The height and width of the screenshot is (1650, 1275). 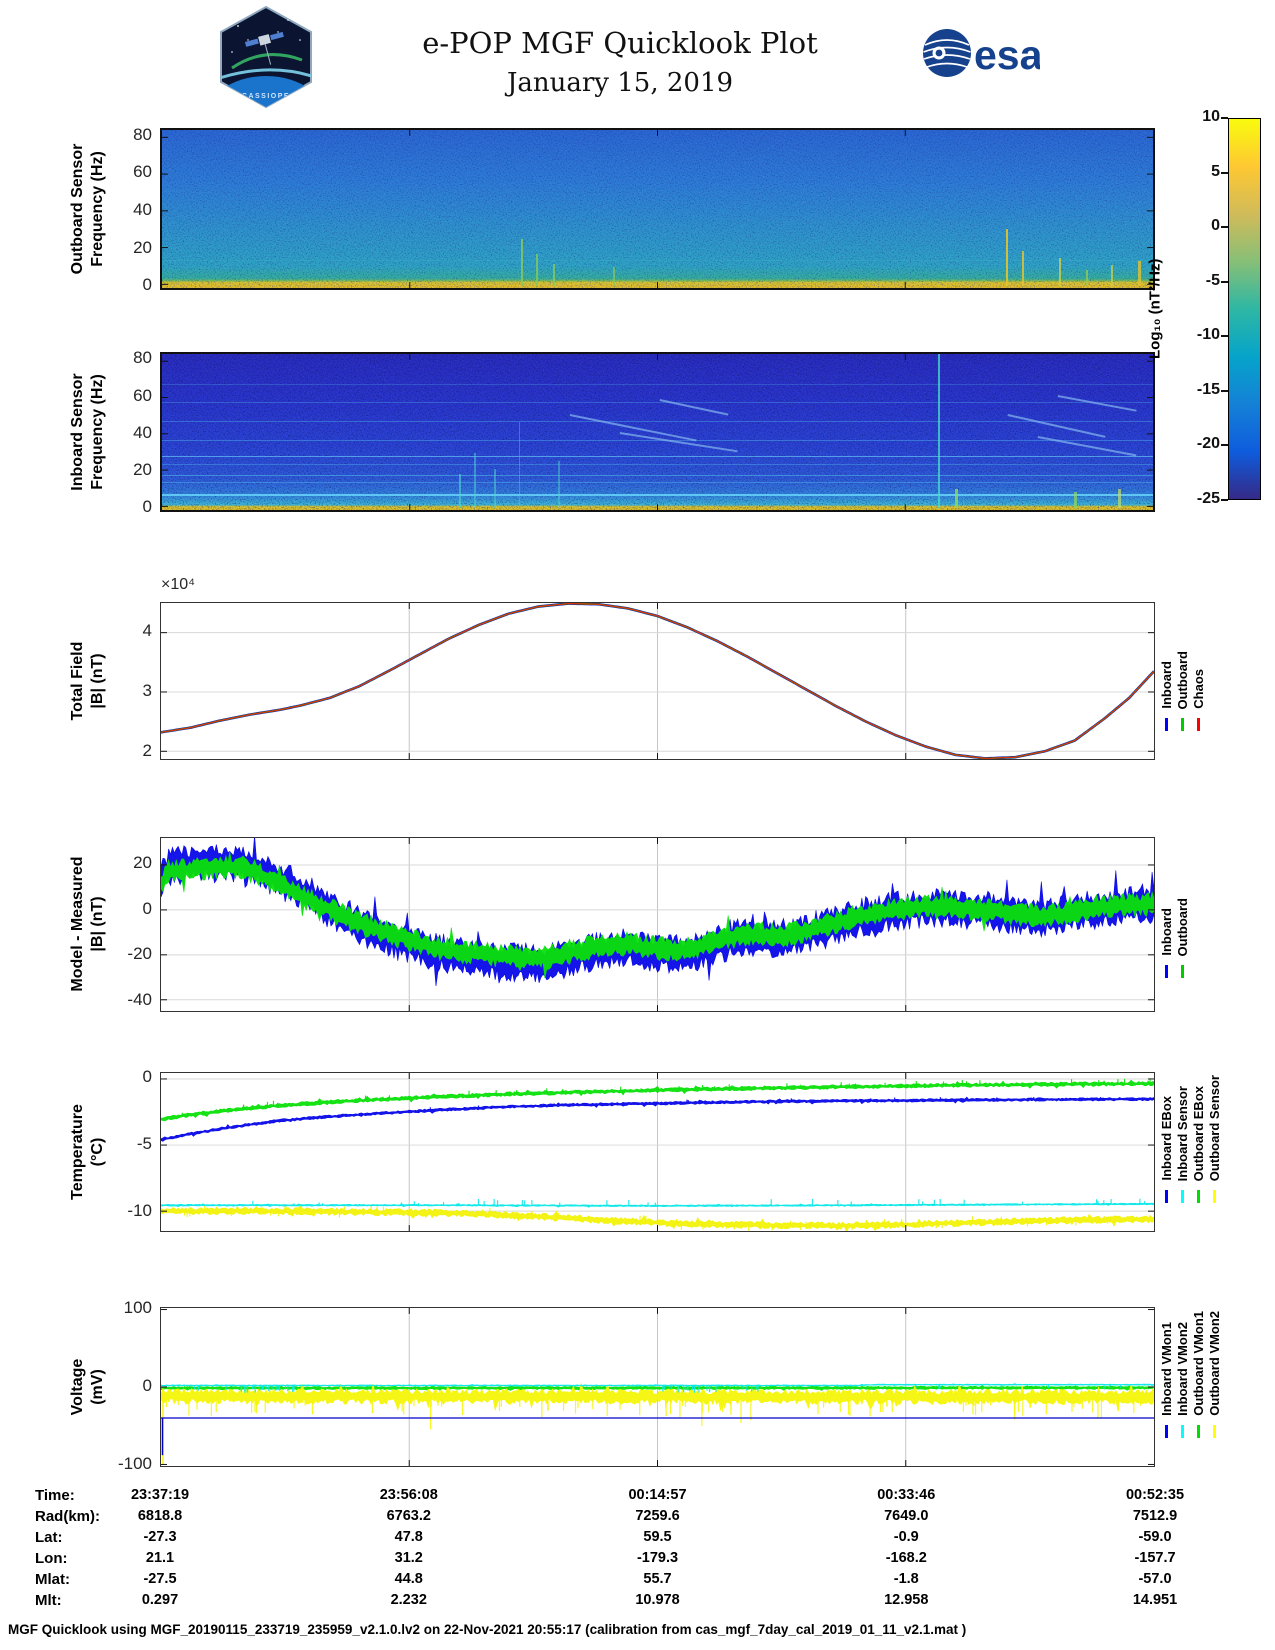 I want to click on ephemeris-value: 00:33:46, so click(x=906, y=1495).